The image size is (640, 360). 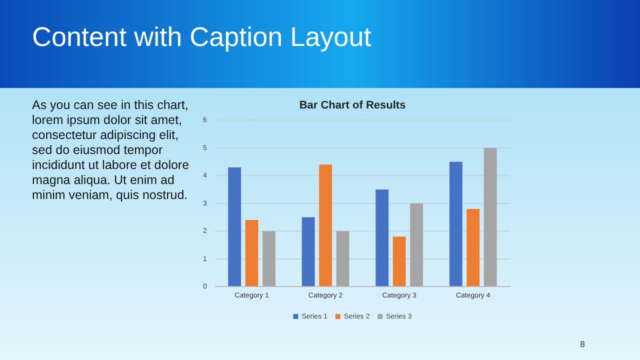 What do you see at coordinates (111, 150) in the screenshot?
I see `text: As you can see in this chart, lorem ipsum dolor sit amet, consectetur adipiscing elit, sed do eiusmod tempor incididunt ut labore et dolore magna aliqua. Ut enim ad minim veniam, quis nostrud.` at bounding box center [111, 150].